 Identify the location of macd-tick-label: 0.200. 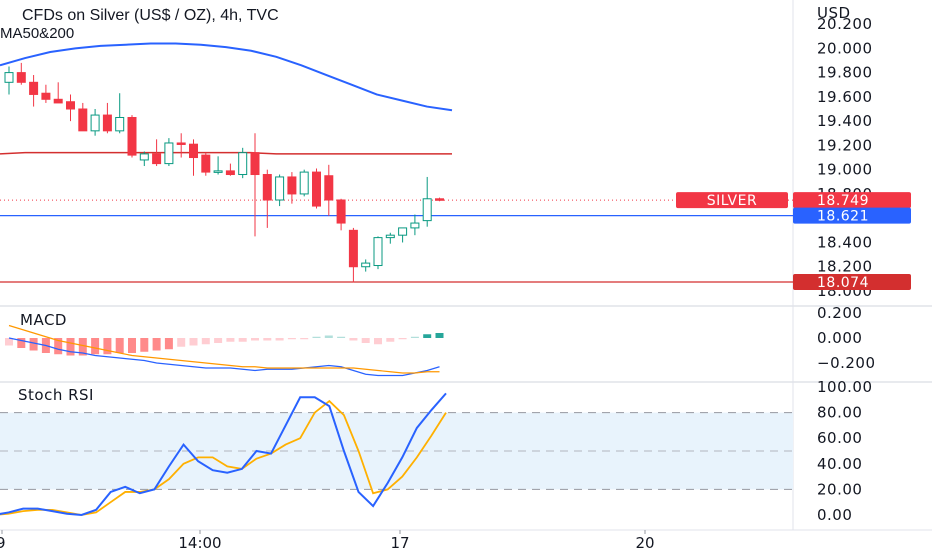
(839, 313).